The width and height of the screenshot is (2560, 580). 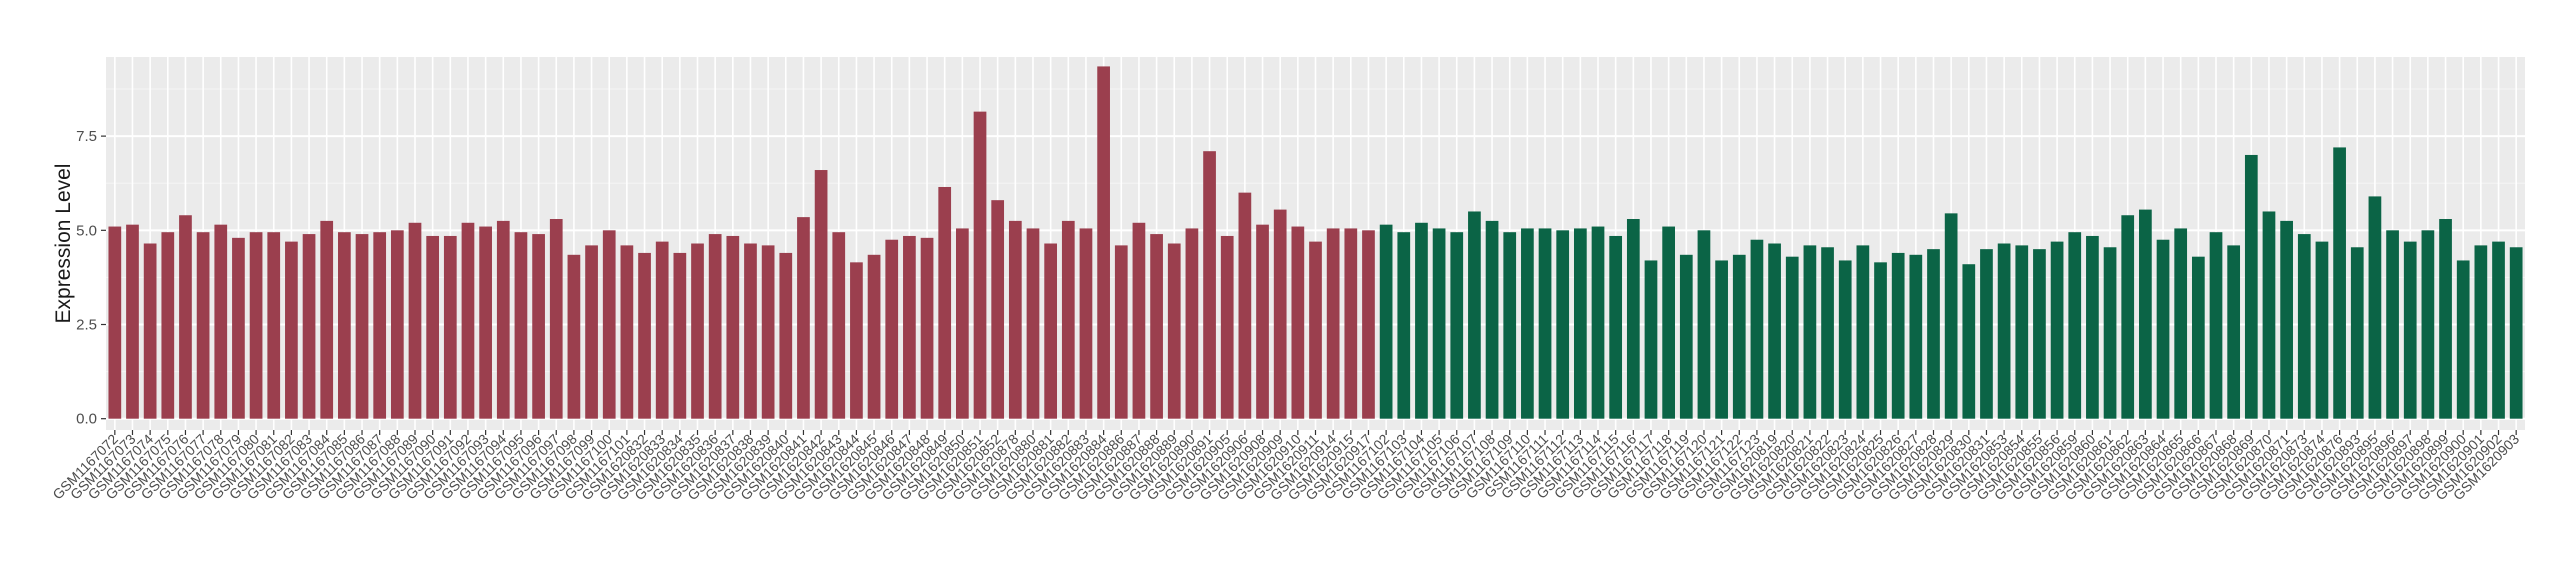 What do you see at coordinates (256, 325) in the screenshot?
I see `bar-GSM1167080` at bounding box center [256, 325].